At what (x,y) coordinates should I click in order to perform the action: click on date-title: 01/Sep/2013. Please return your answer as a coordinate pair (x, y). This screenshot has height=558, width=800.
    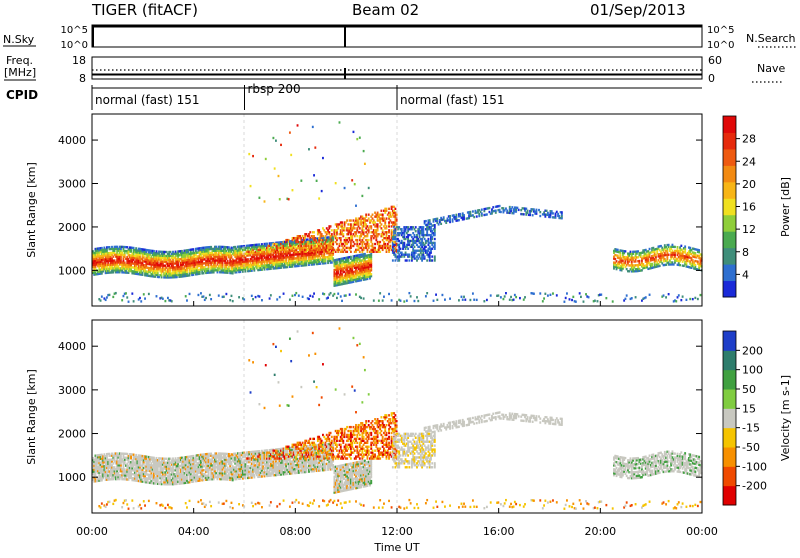
    Looking at the image, I should click on (638, 10).